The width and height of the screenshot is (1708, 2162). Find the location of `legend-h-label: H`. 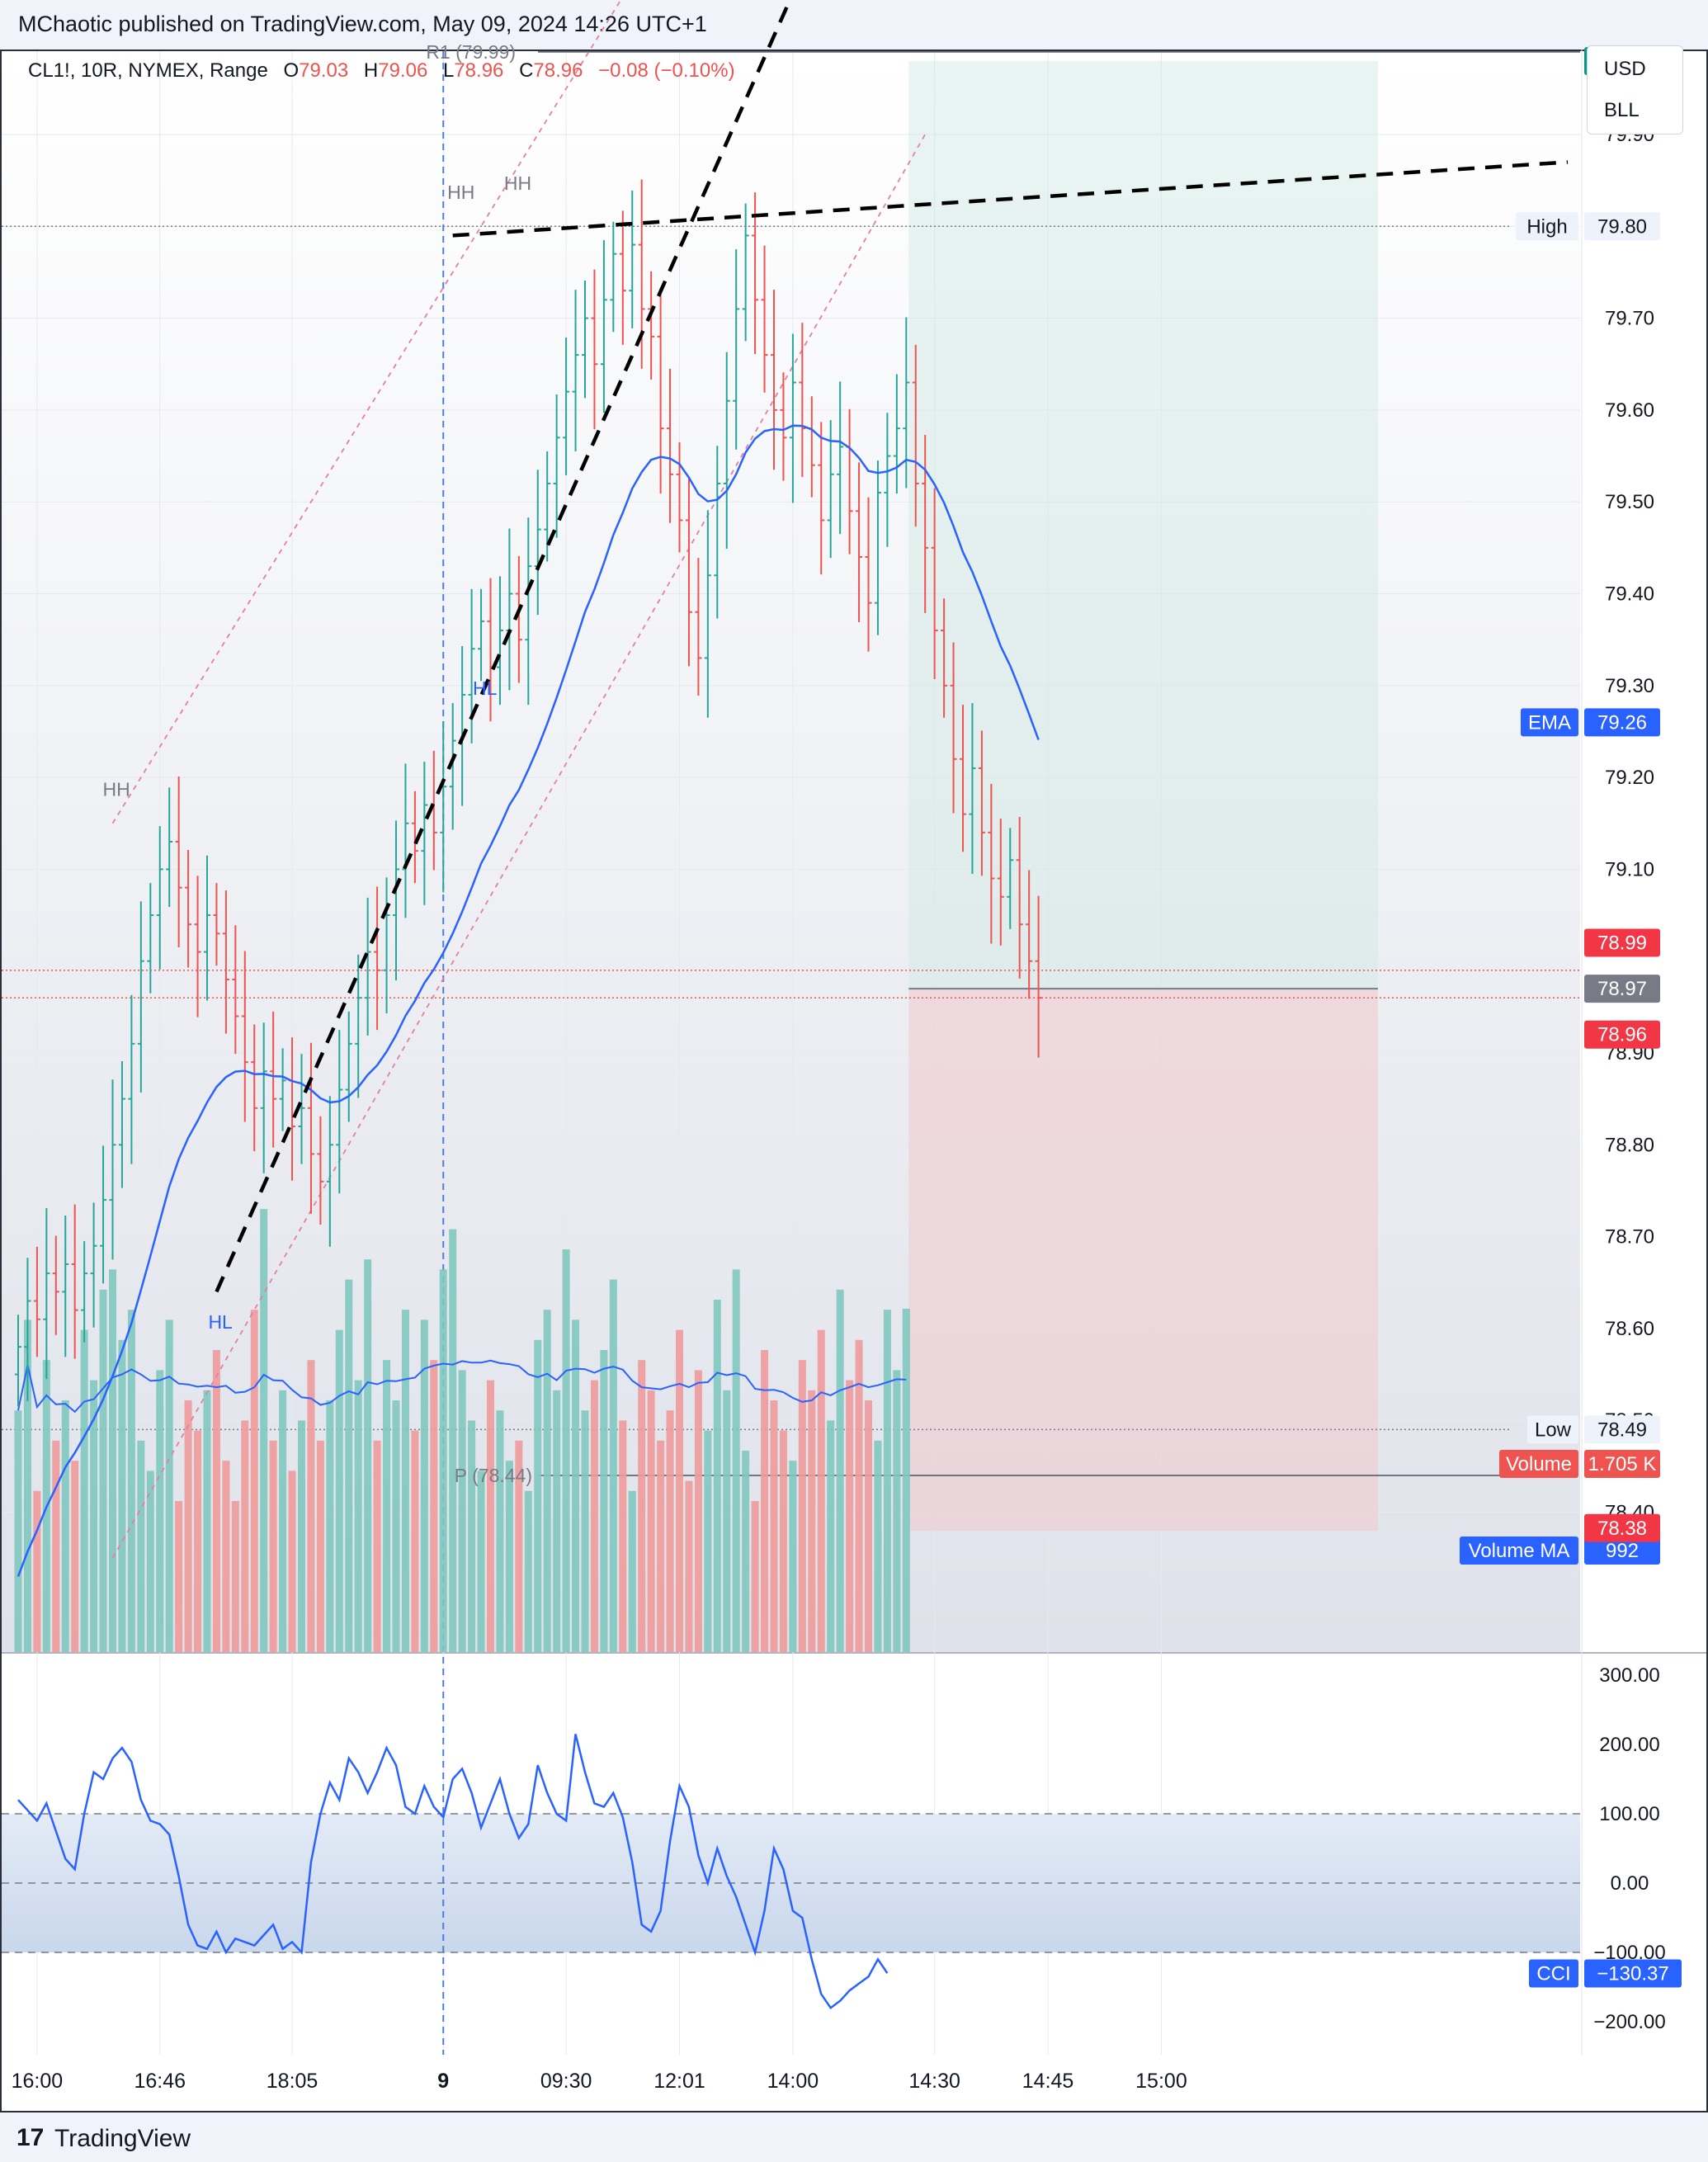

legend-h-label: H is located at coordinates (371, 70).